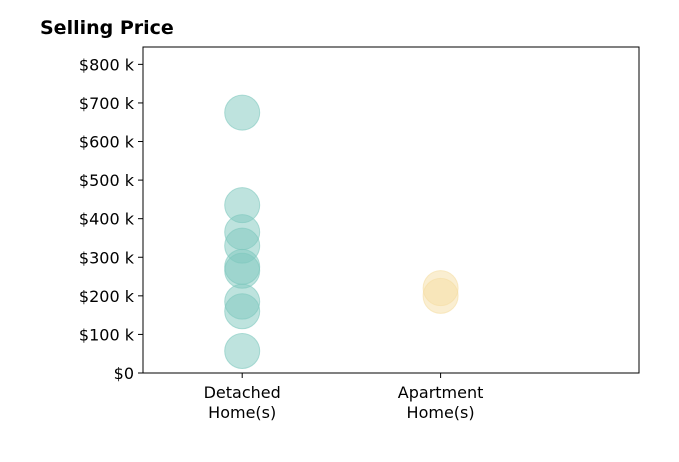 This screenshot has height=462, width=679. What do you see at coordinates (107, 257) in the screenshot?
I see `y-tick-label: $300 k` at bounding box center [107, 257].